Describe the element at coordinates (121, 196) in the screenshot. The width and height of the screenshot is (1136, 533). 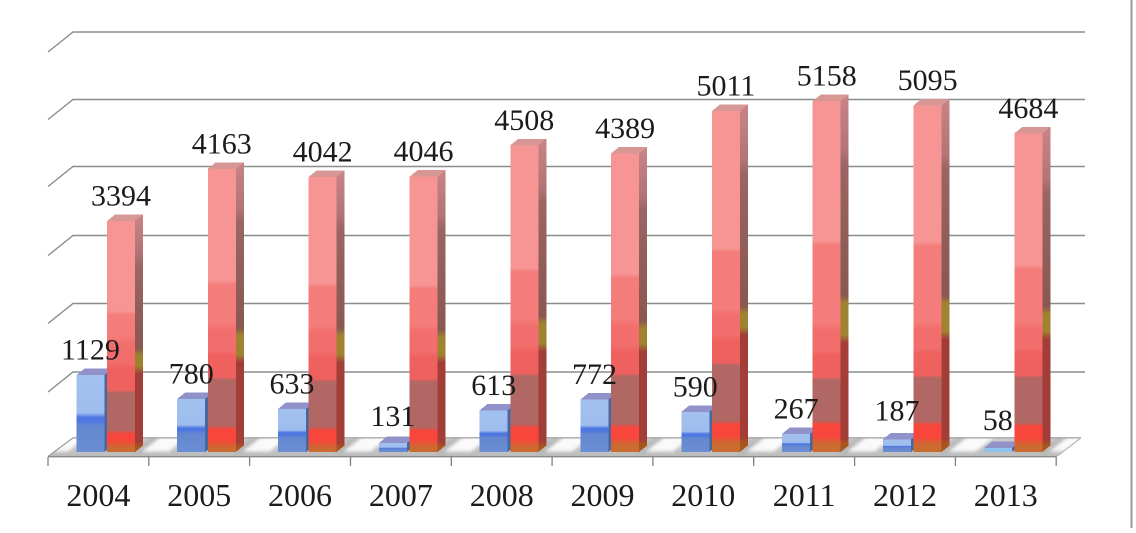
I see `svg-text: 3394` at that location.